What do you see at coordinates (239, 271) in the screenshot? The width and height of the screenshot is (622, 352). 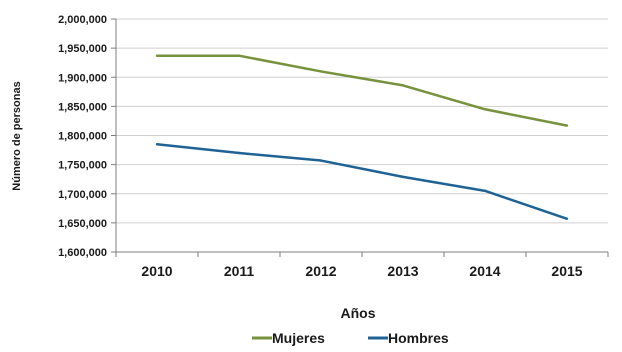 I see `x-tick-label: 2011` at bounding box center [239, 271].